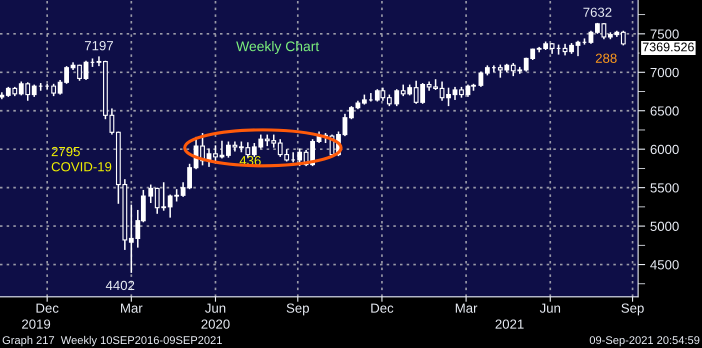 The height and width of the screenshot is (348, 702). I want to click on text: Weekly Chart, so click(278, 47).